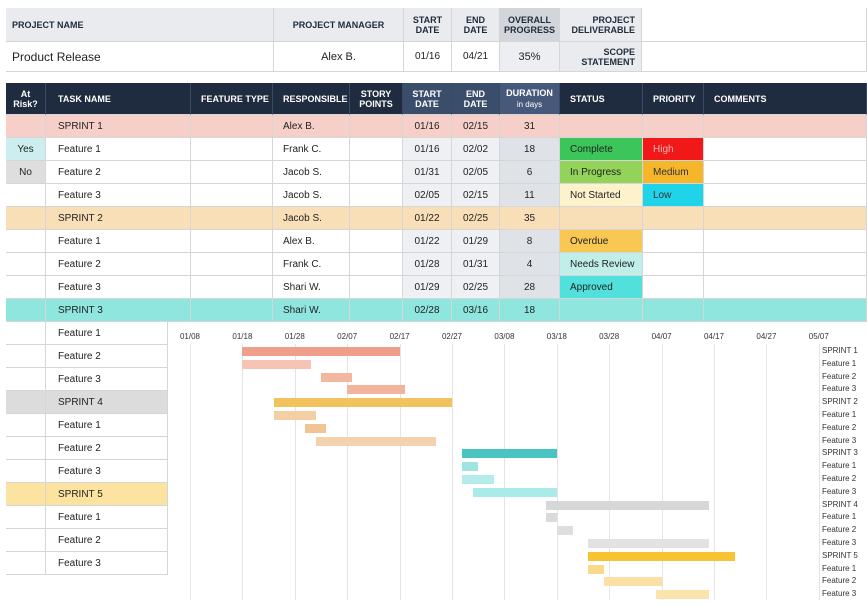 The image size is (867, 605). What do you see at coordinates (530, 218) in the screenshot?
I see `duration-cell: 35` at bounding box center [530, 218].